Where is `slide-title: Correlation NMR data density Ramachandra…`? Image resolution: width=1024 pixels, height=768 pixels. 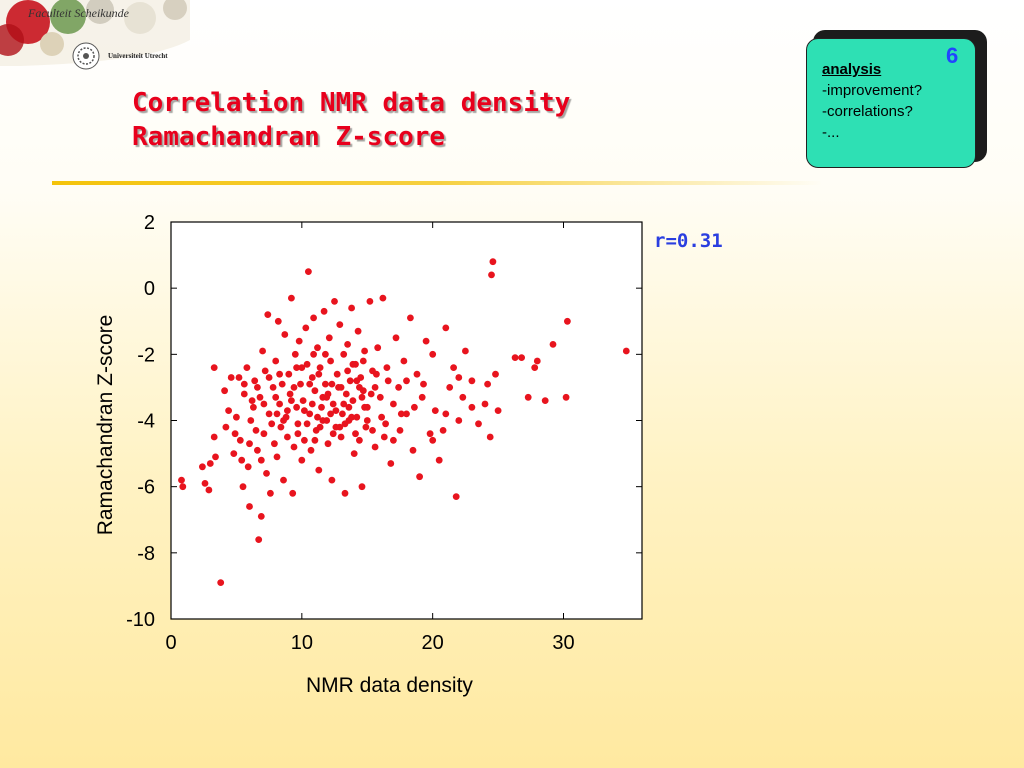 slide-title: Correlation NMR data density Ramachandra… is located at coordinates (351, 120).